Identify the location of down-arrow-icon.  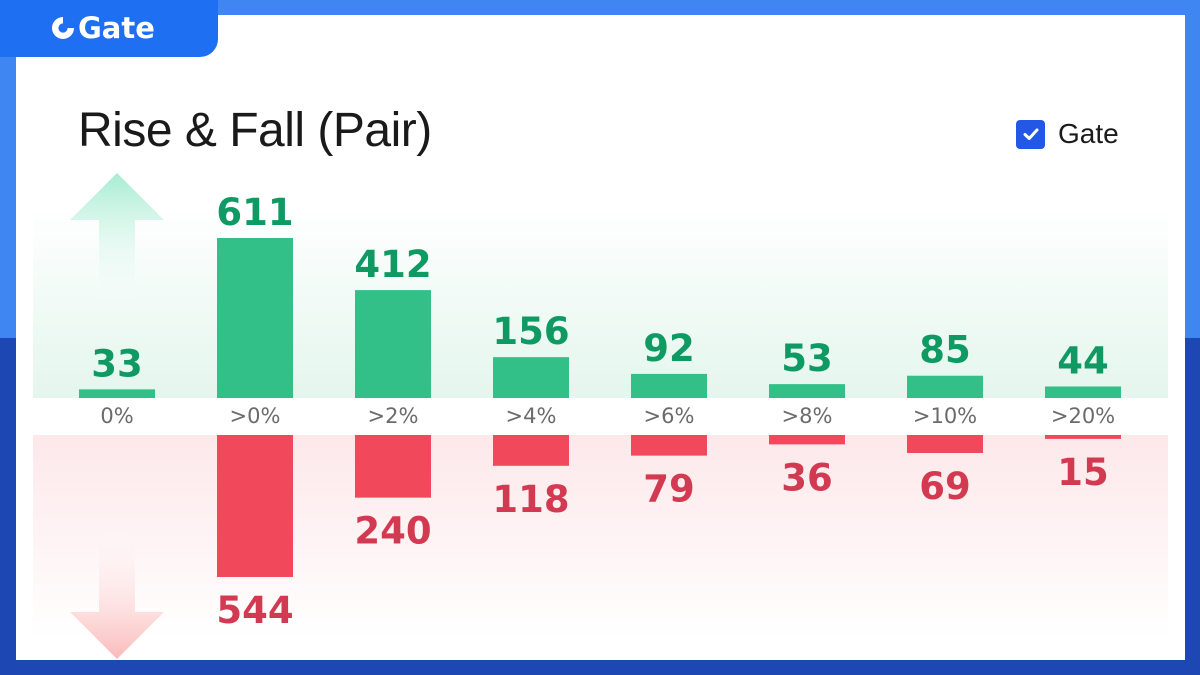
(117, 587).